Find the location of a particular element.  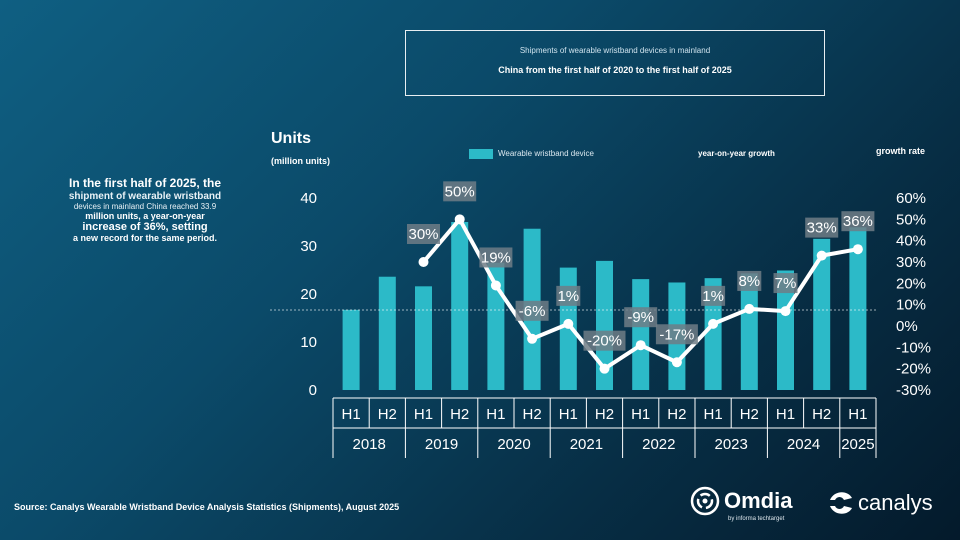

legend-bar-label: Wearable wristband device is located at coordinates (546, 153).